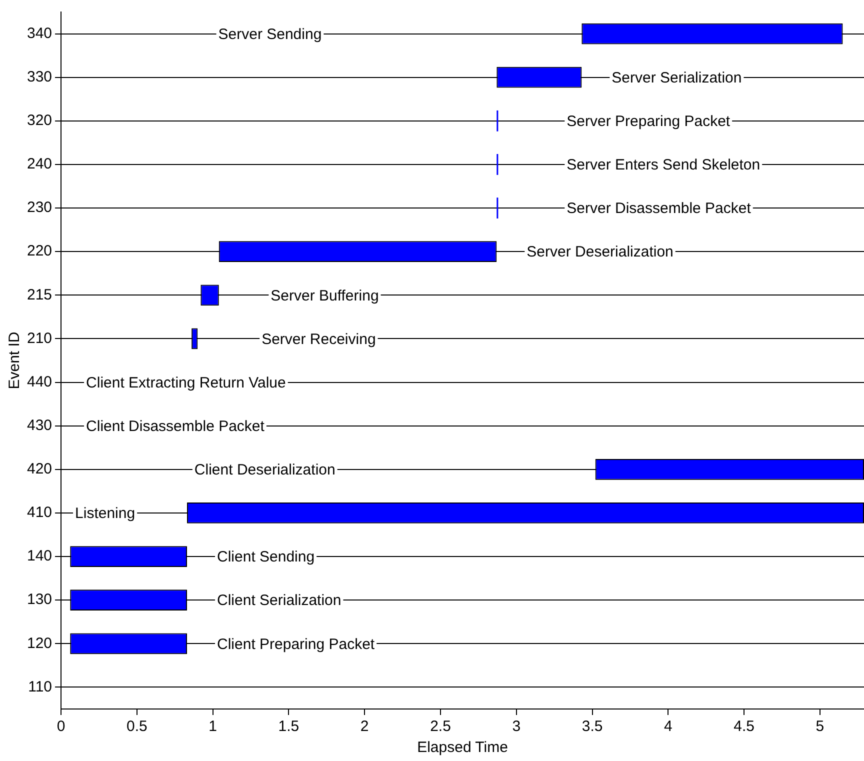 This screenshot has width=864, height=761. I want to click on y-tick-label: 320, so click(39, 121).